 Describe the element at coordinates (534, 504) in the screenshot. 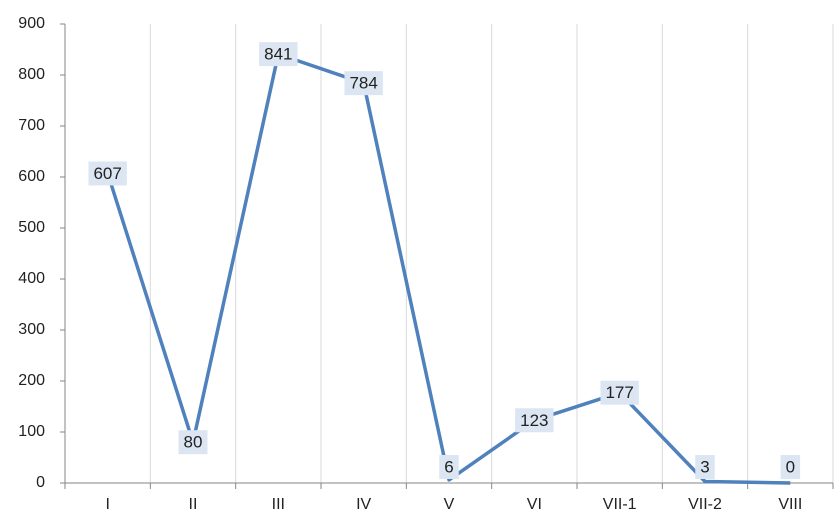

I see `x-tick-label: VI` at that location.